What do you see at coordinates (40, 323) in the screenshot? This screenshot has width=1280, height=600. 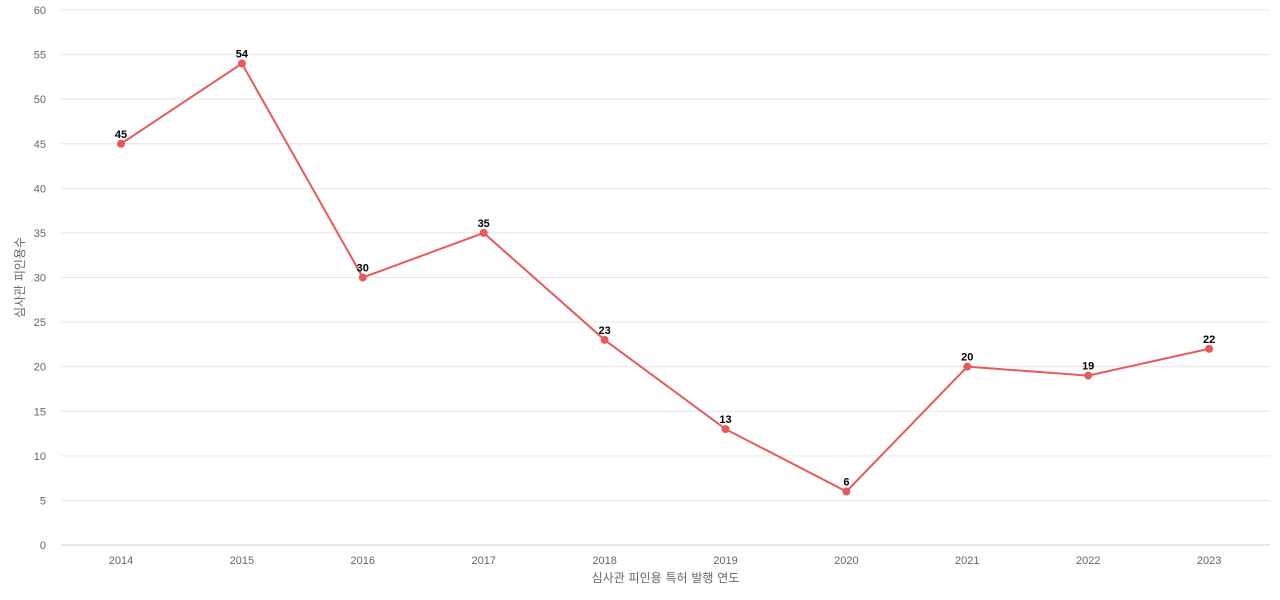 I see `y-tick-label: 25` at bounding box center [40, 323].